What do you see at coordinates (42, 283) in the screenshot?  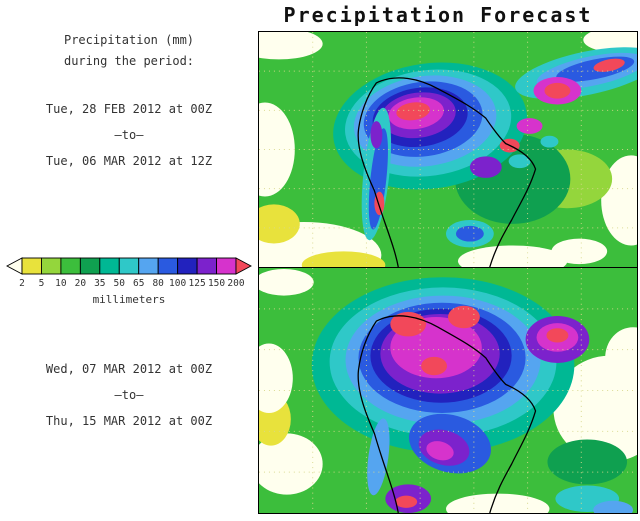 I see `legend-tick-label: 5` at bounding box center [42, 283].